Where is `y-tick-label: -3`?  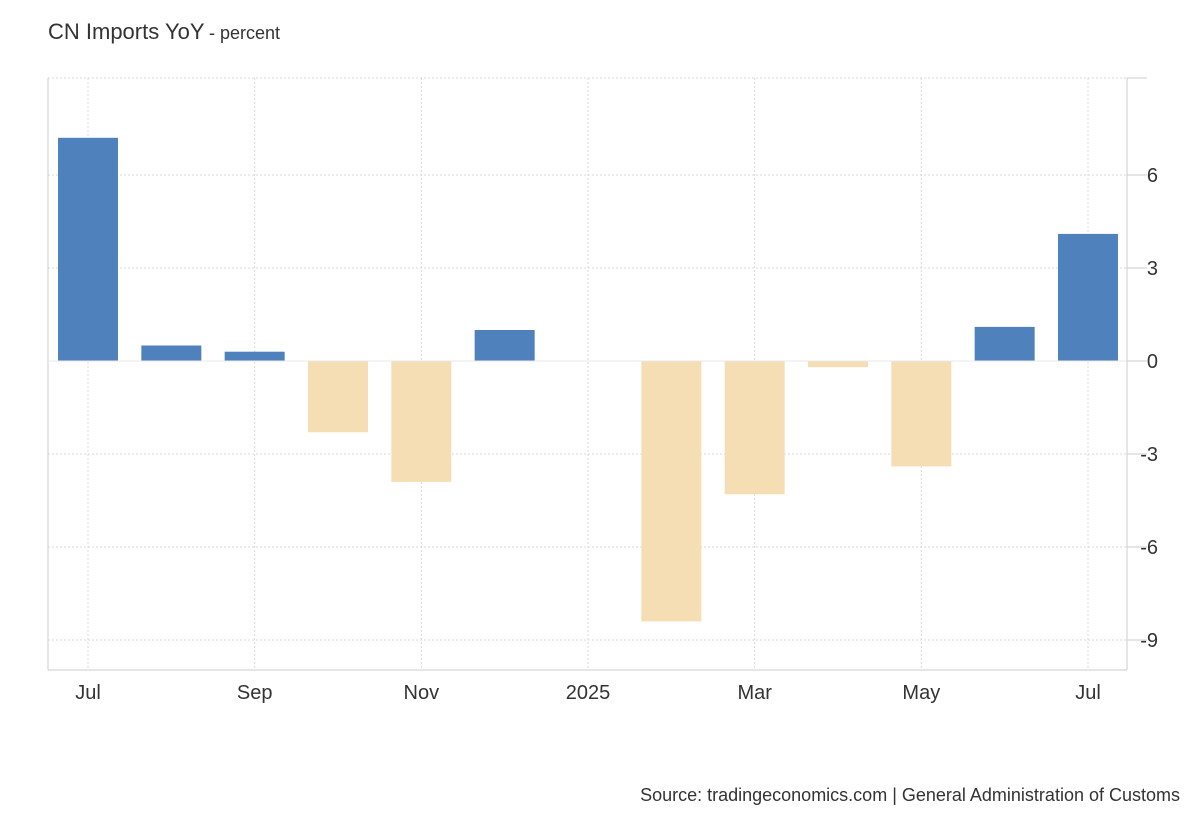
y-tick-label: -3 is located at coordinates (1149, 455).